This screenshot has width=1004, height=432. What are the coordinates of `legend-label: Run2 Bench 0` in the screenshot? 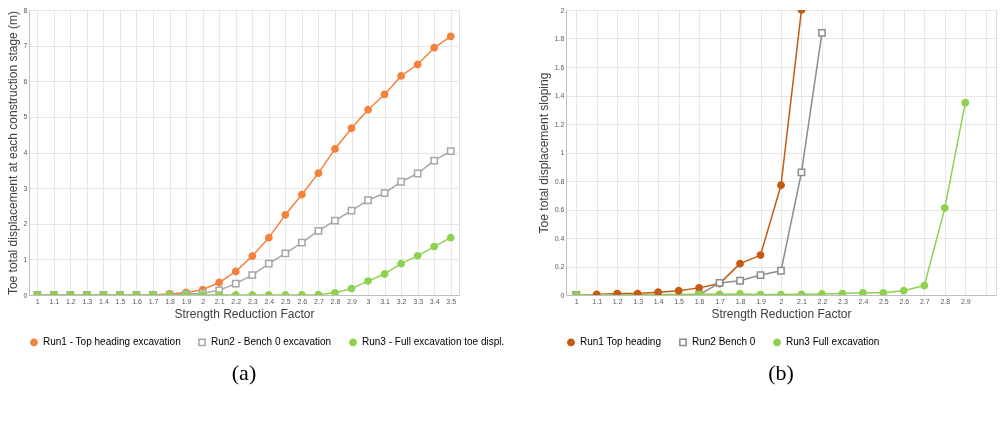 It's located at (724, 342).